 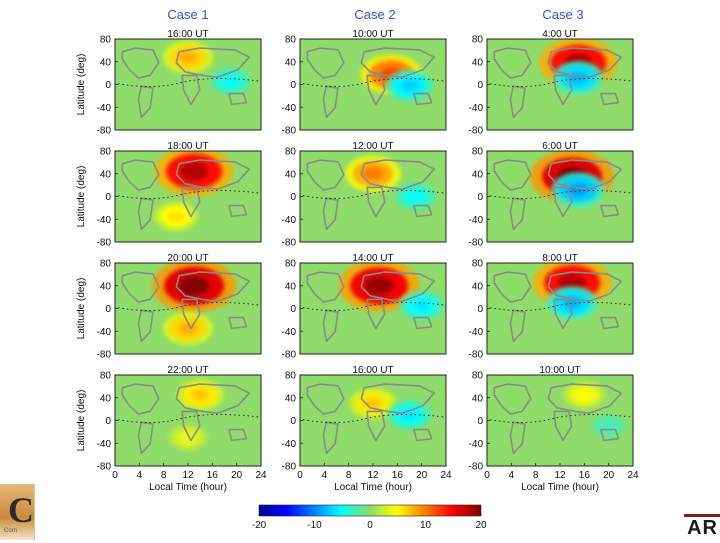 What do you see at coordinates (369, 517) in the screenshot?
I see `colorbar: -20 -10 0 10 20` at bounding box center [369, 517].